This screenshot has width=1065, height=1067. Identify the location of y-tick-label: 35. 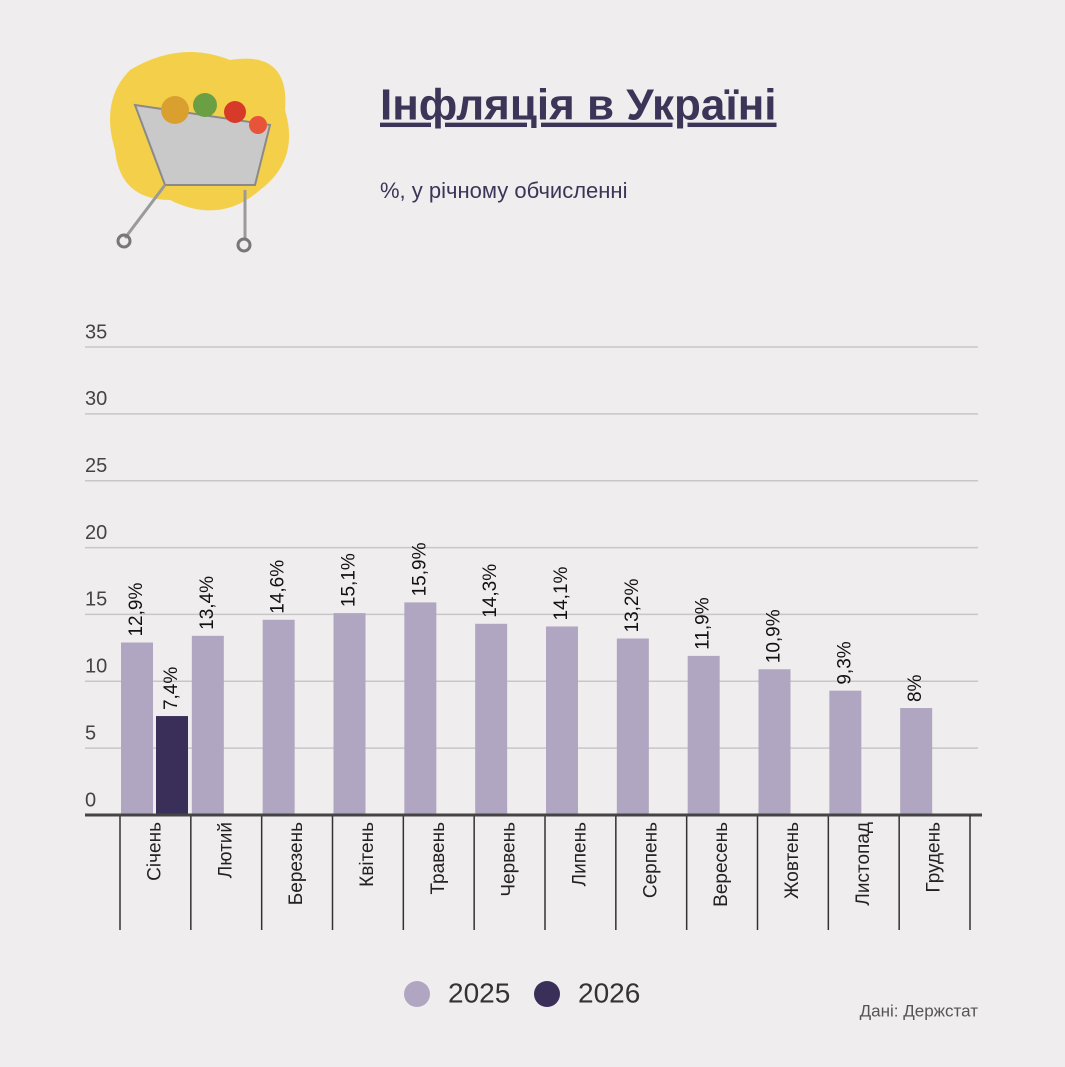
(96, 332).